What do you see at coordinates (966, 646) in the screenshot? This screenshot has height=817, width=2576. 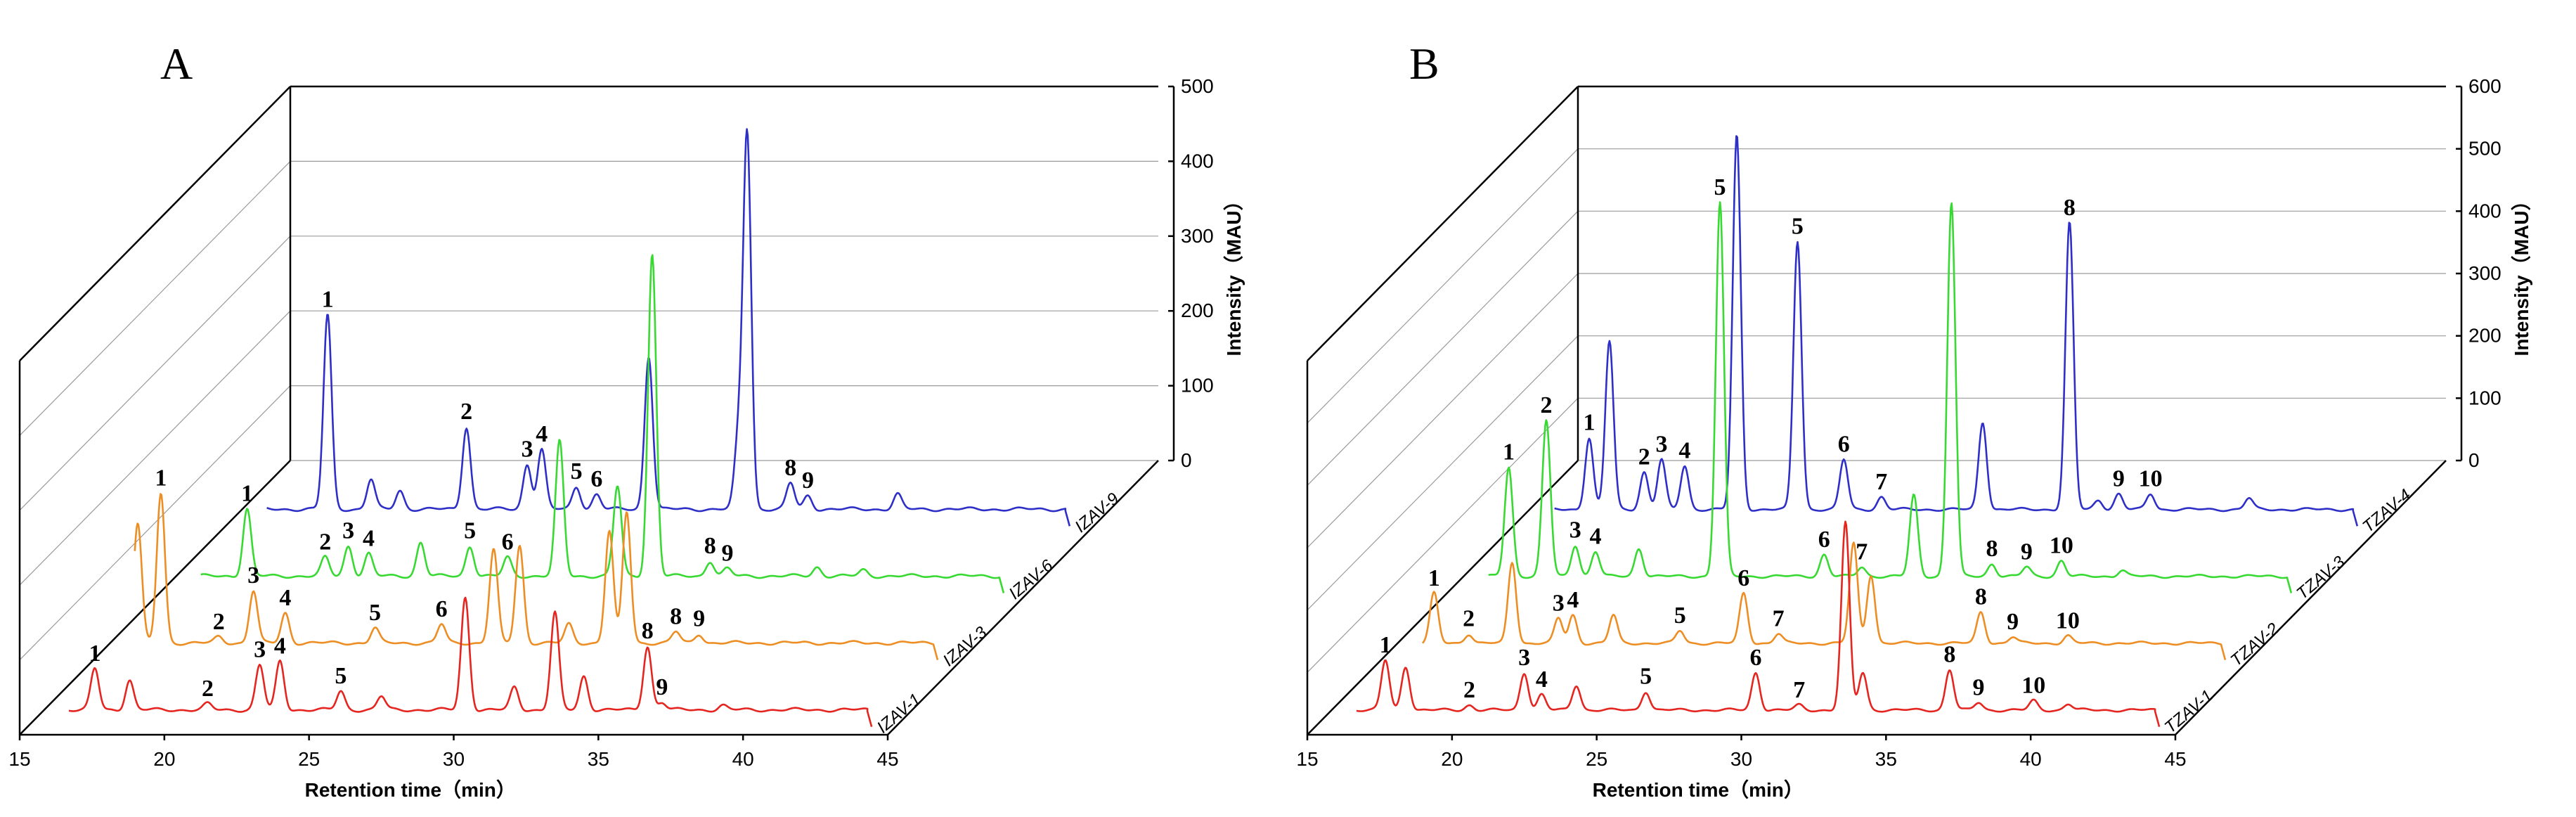 I see `series-label: IZAV-3` at bounding box center [966, 646].